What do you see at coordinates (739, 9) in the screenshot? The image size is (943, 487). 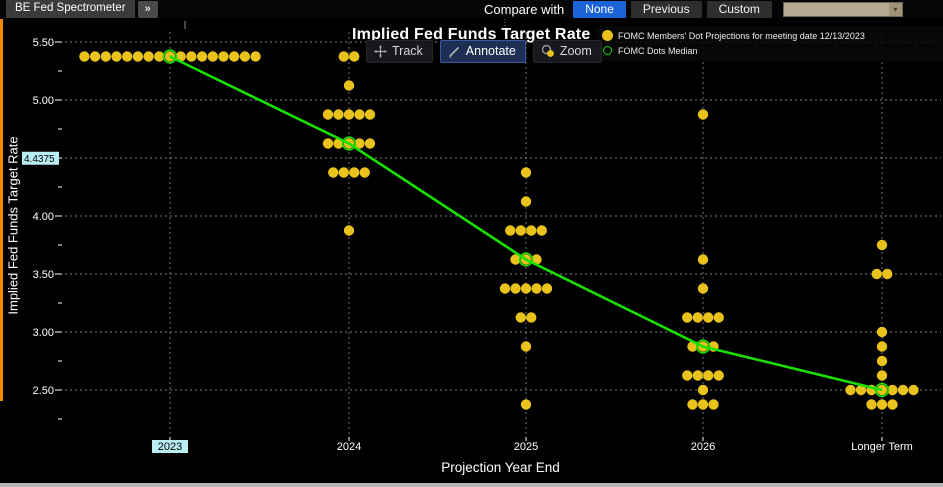 I see `compare-custom-button: Custom` at bounding box center [739, 9].